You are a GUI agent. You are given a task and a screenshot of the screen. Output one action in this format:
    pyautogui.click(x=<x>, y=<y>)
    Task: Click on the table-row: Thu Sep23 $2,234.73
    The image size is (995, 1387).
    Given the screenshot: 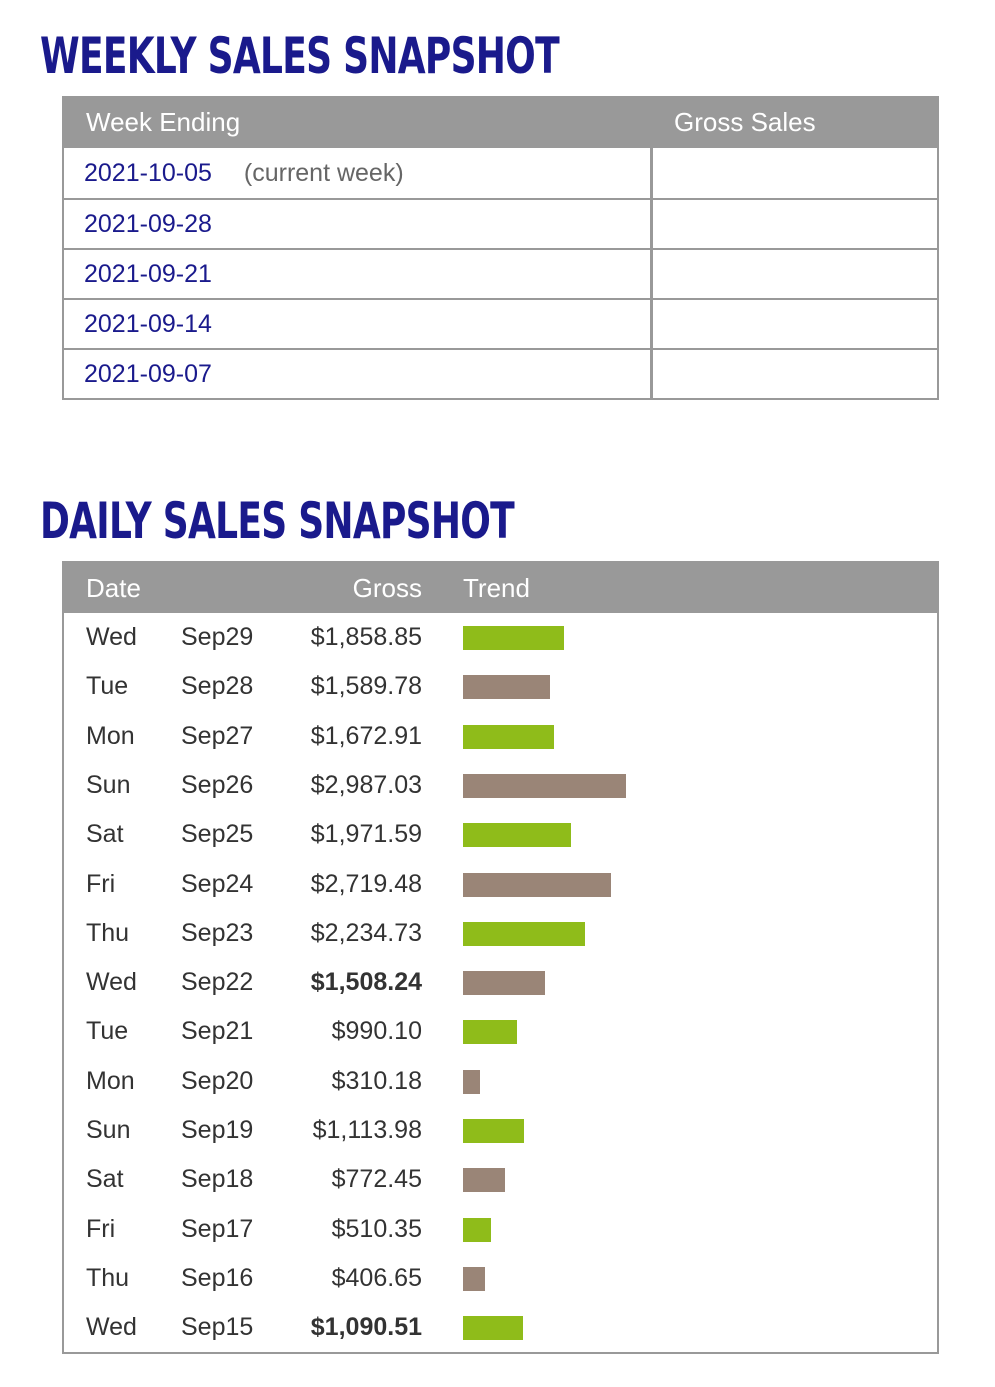 What is the action you would take?
    pyautogui.click(x=500, y=933)
    